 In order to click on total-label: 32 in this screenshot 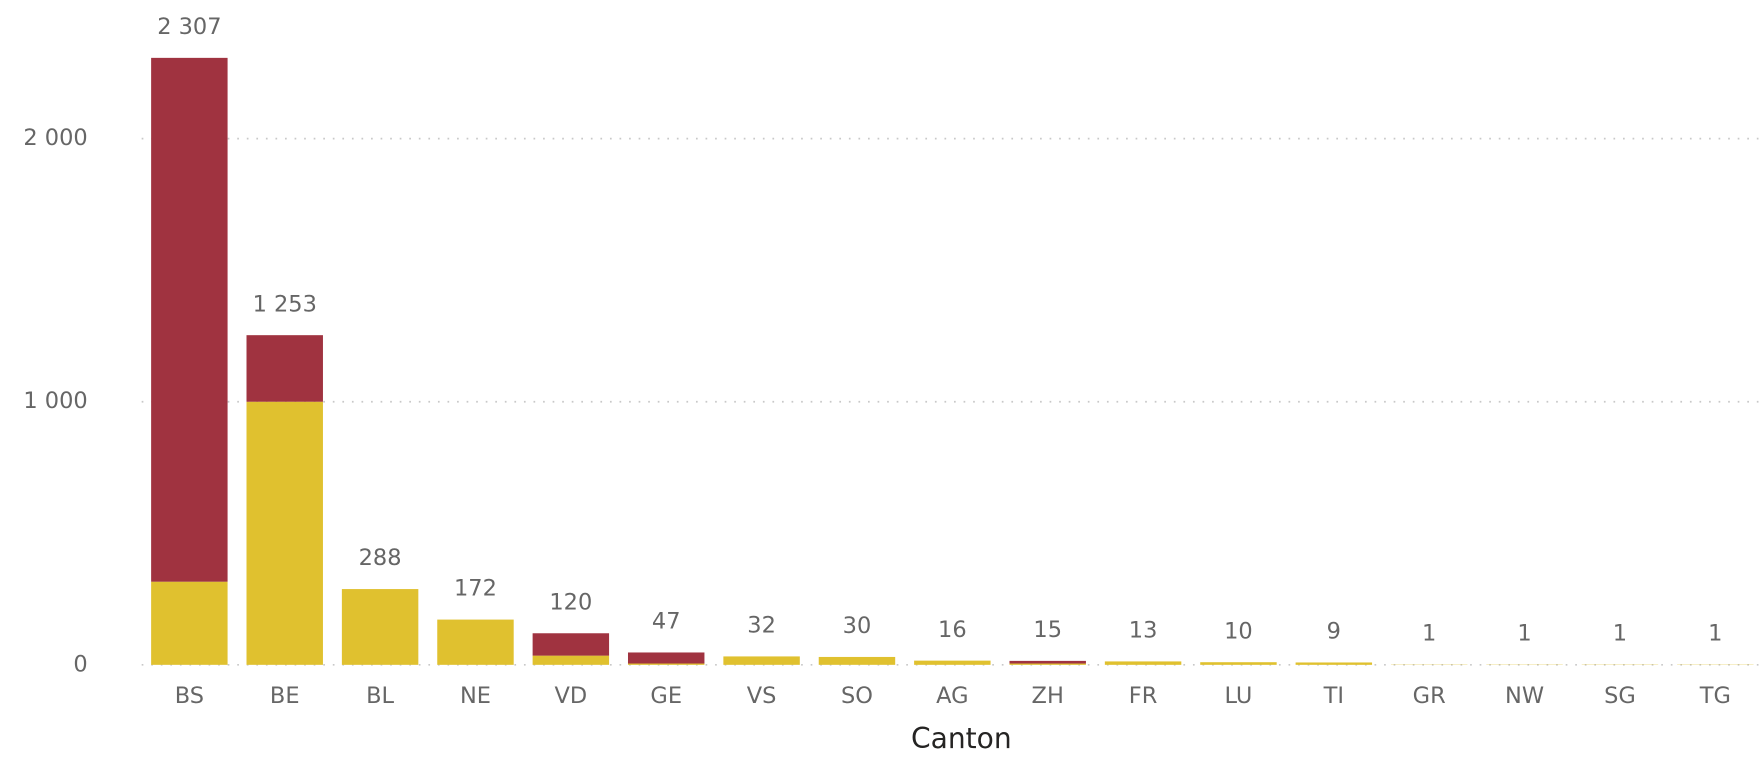, I will do `click(761, 626)`.